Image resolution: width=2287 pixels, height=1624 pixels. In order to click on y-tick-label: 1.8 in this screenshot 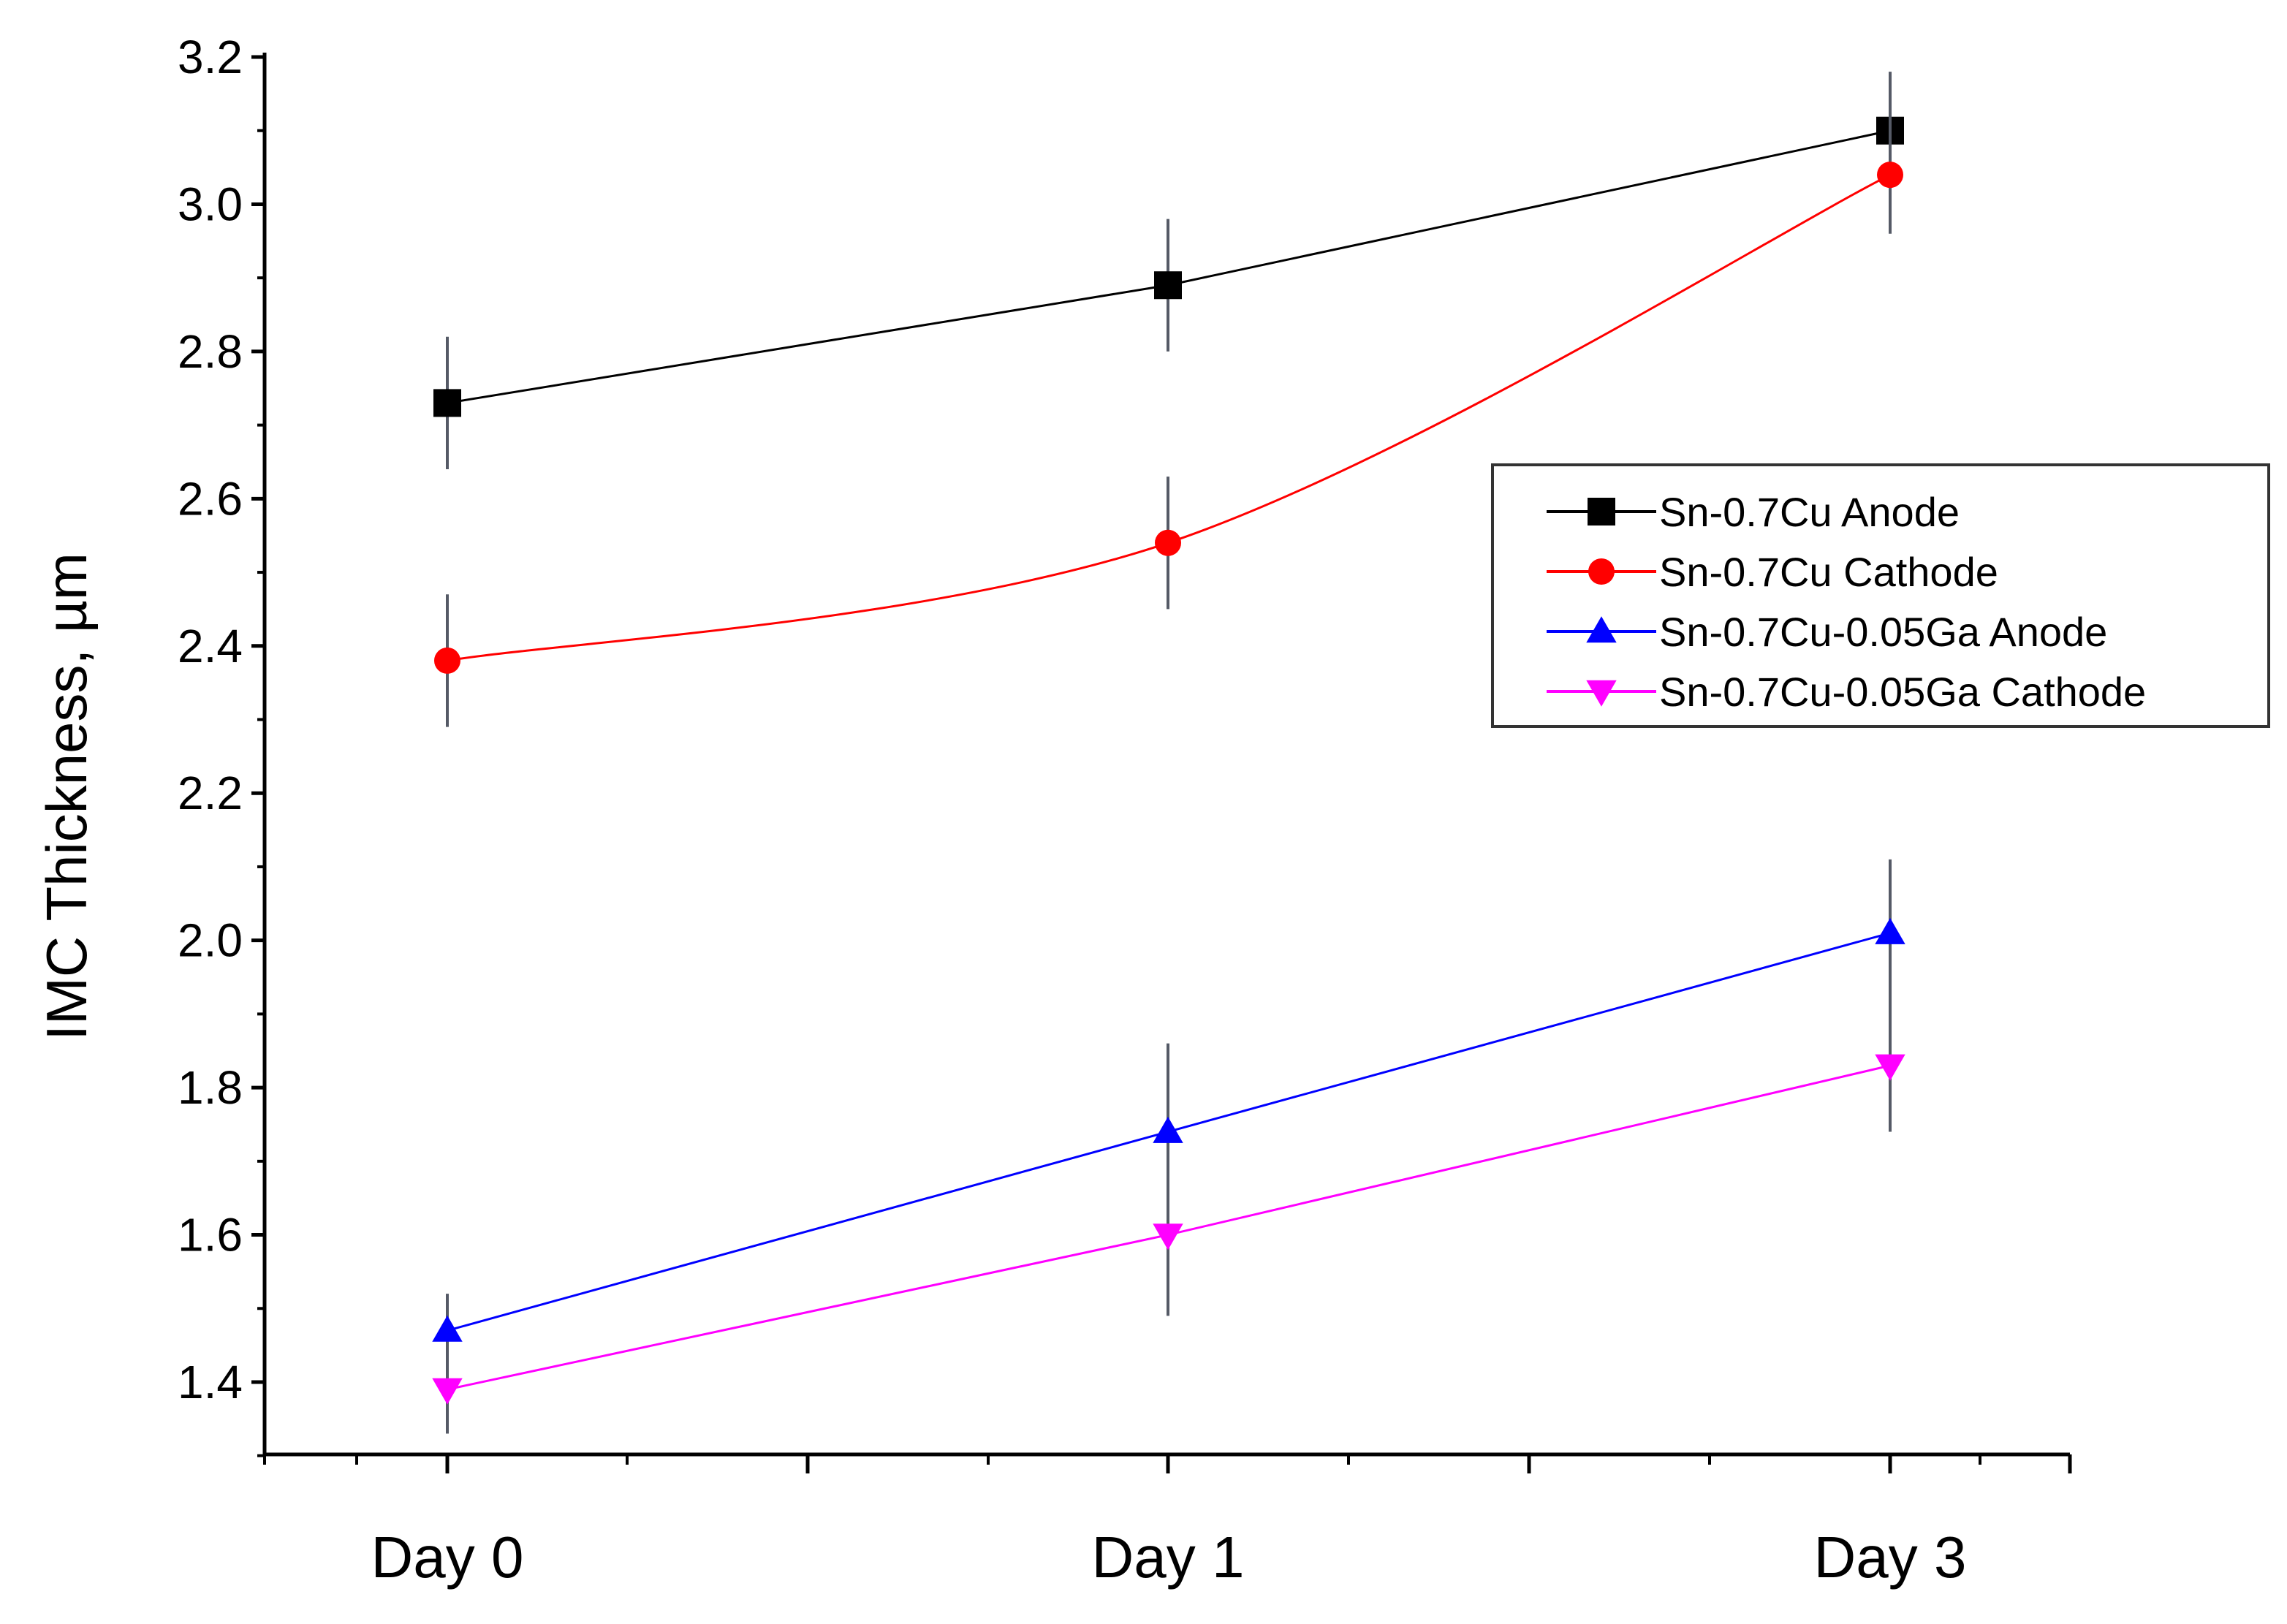, I will do `click(210, 1088)`.